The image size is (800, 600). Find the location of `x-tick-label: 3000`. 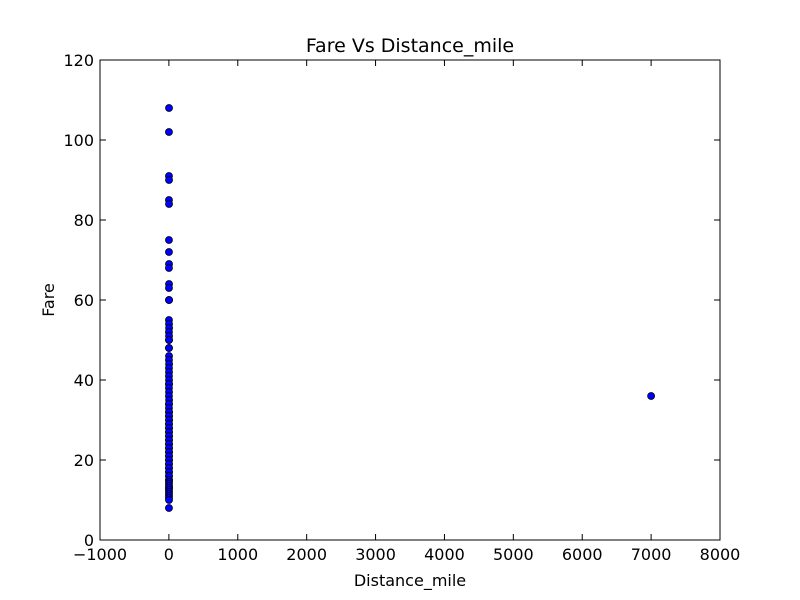

x-tick-label: 3000 is located at coordinates (375, 554).